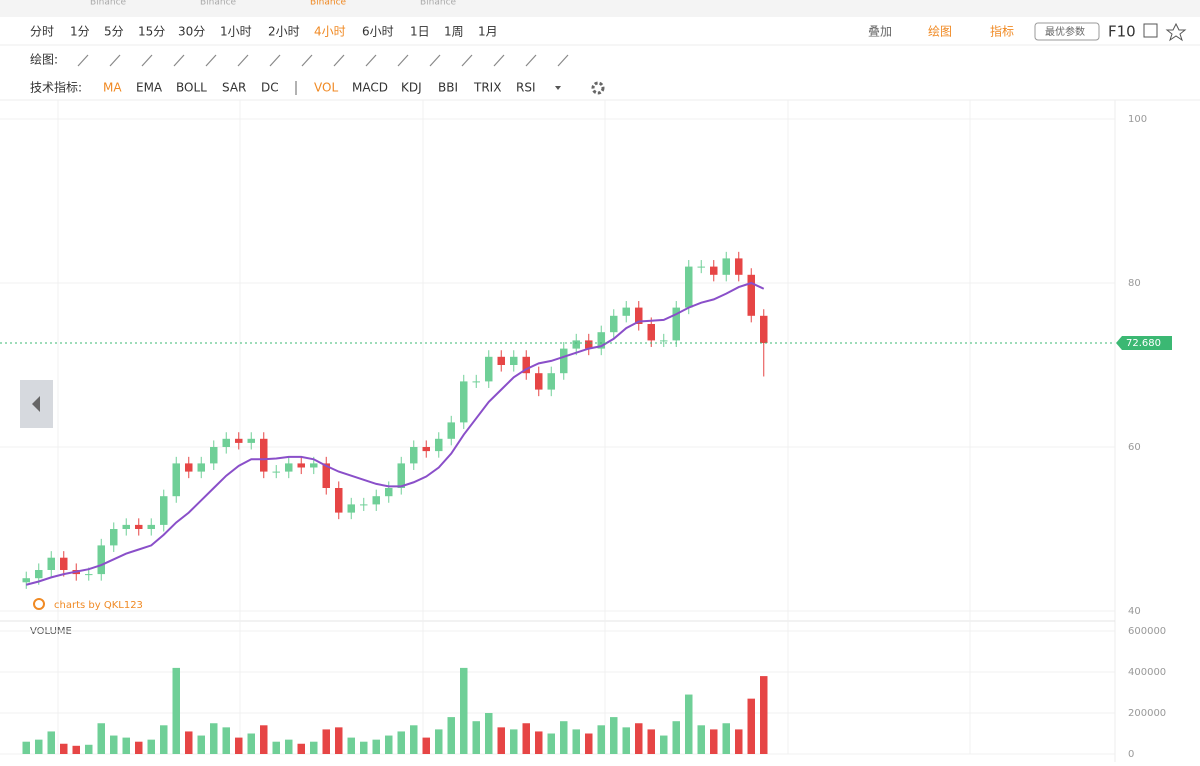  I want to click on indicator: VOL, so click(326, 88).